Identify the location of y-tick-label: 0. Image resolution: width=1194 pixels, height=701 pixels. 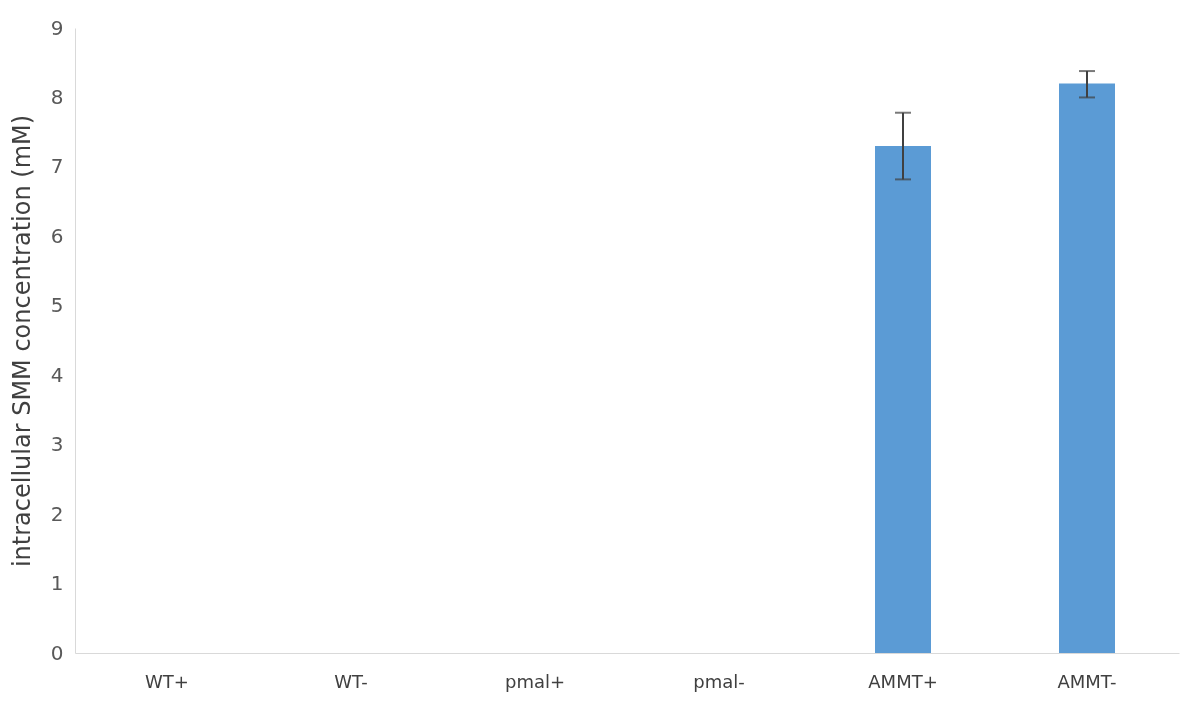
(57, 652).